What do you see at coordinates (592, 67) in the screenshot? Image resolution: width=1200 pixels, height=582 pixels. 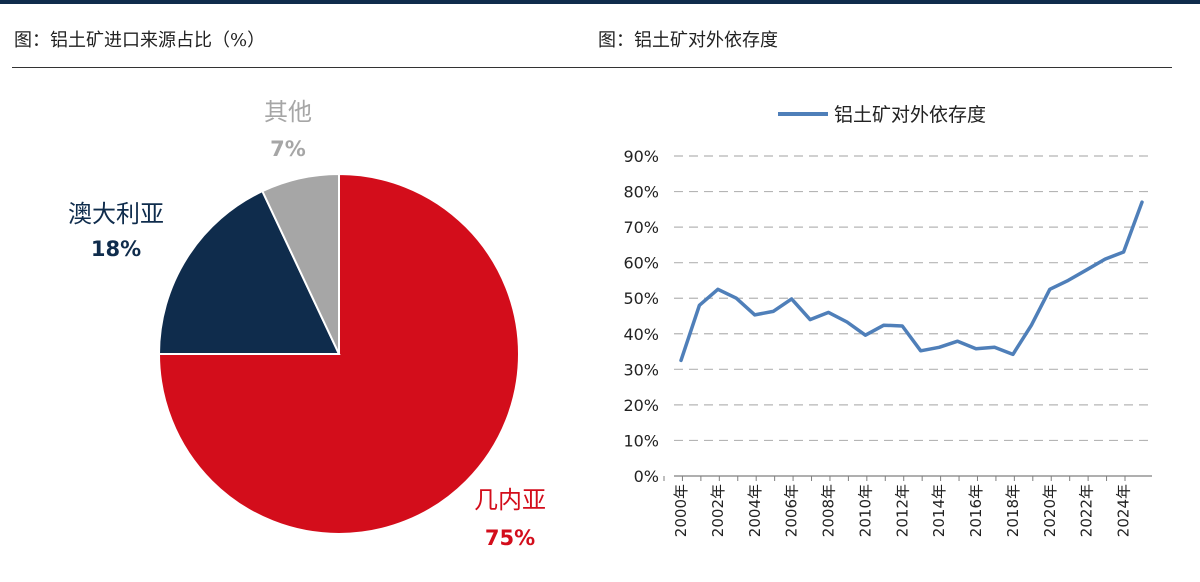 I see `title-divider` at bounding box center [592, 67].